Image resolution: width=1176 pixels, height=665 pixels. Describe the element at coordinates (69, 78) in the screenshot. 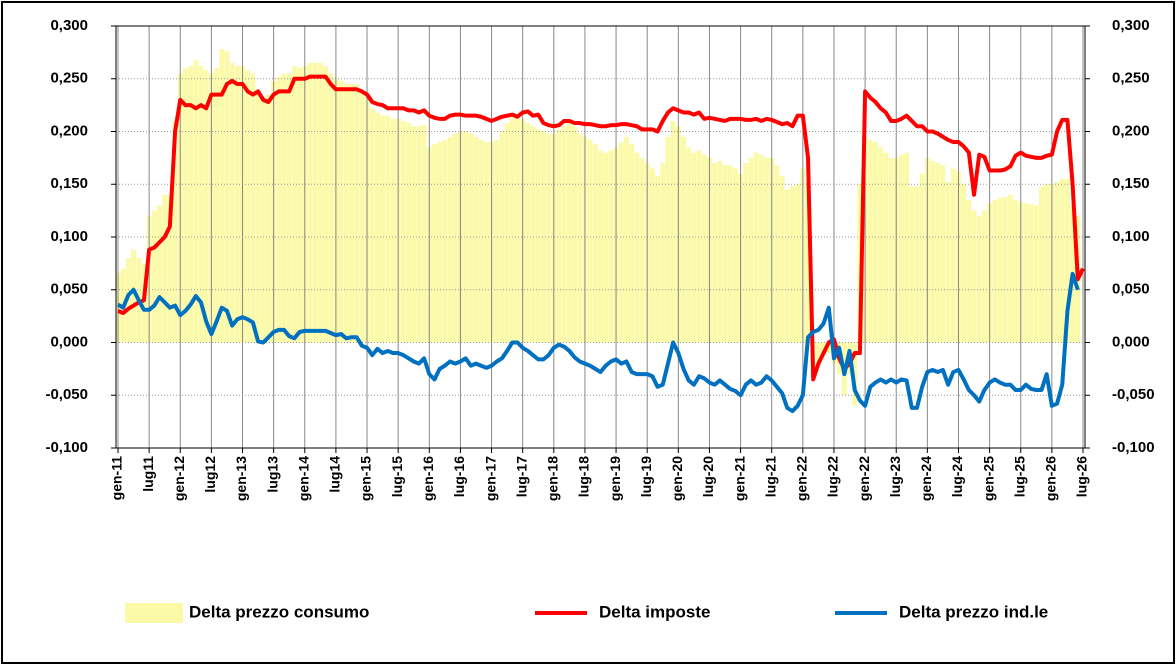

I see `y-tick-label: 0,250` at that location.